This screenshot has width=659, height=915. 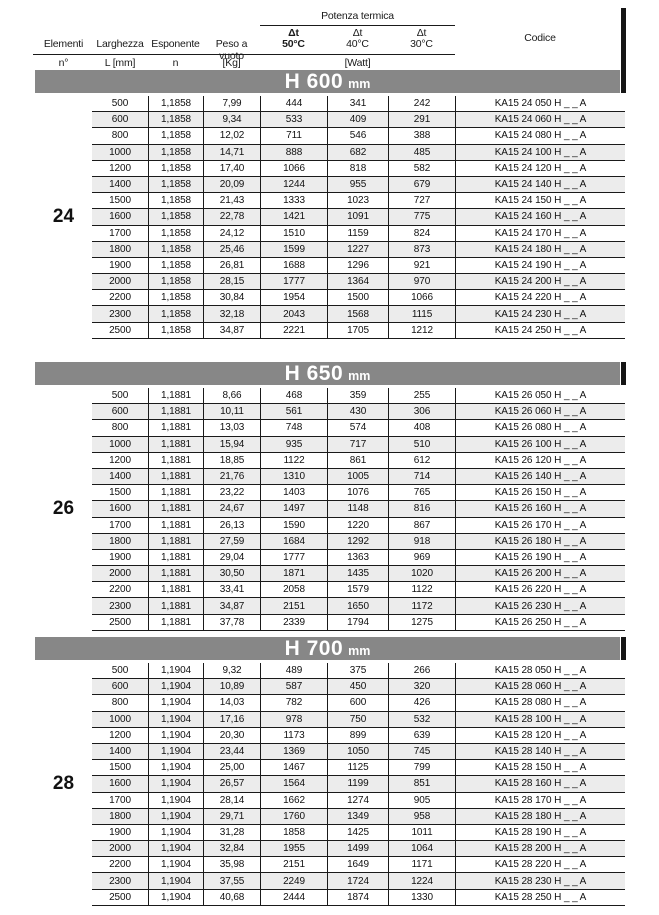 I want to click on value-cell: 1421, so click(x=293, y=217).